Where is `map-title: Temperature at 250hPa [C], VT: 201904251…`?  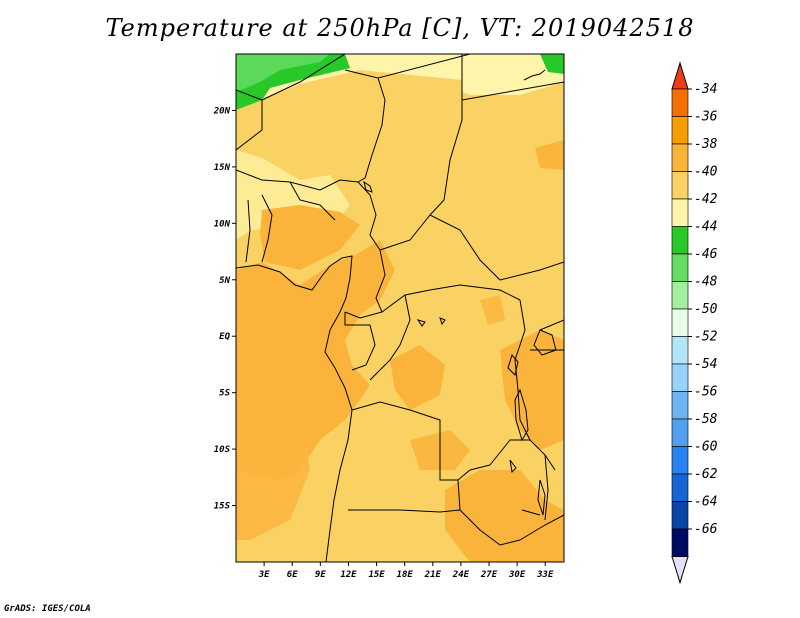
map-title: Temperature at 250hPa [C], VT: 201904251… is located at coordinates (400, 28).